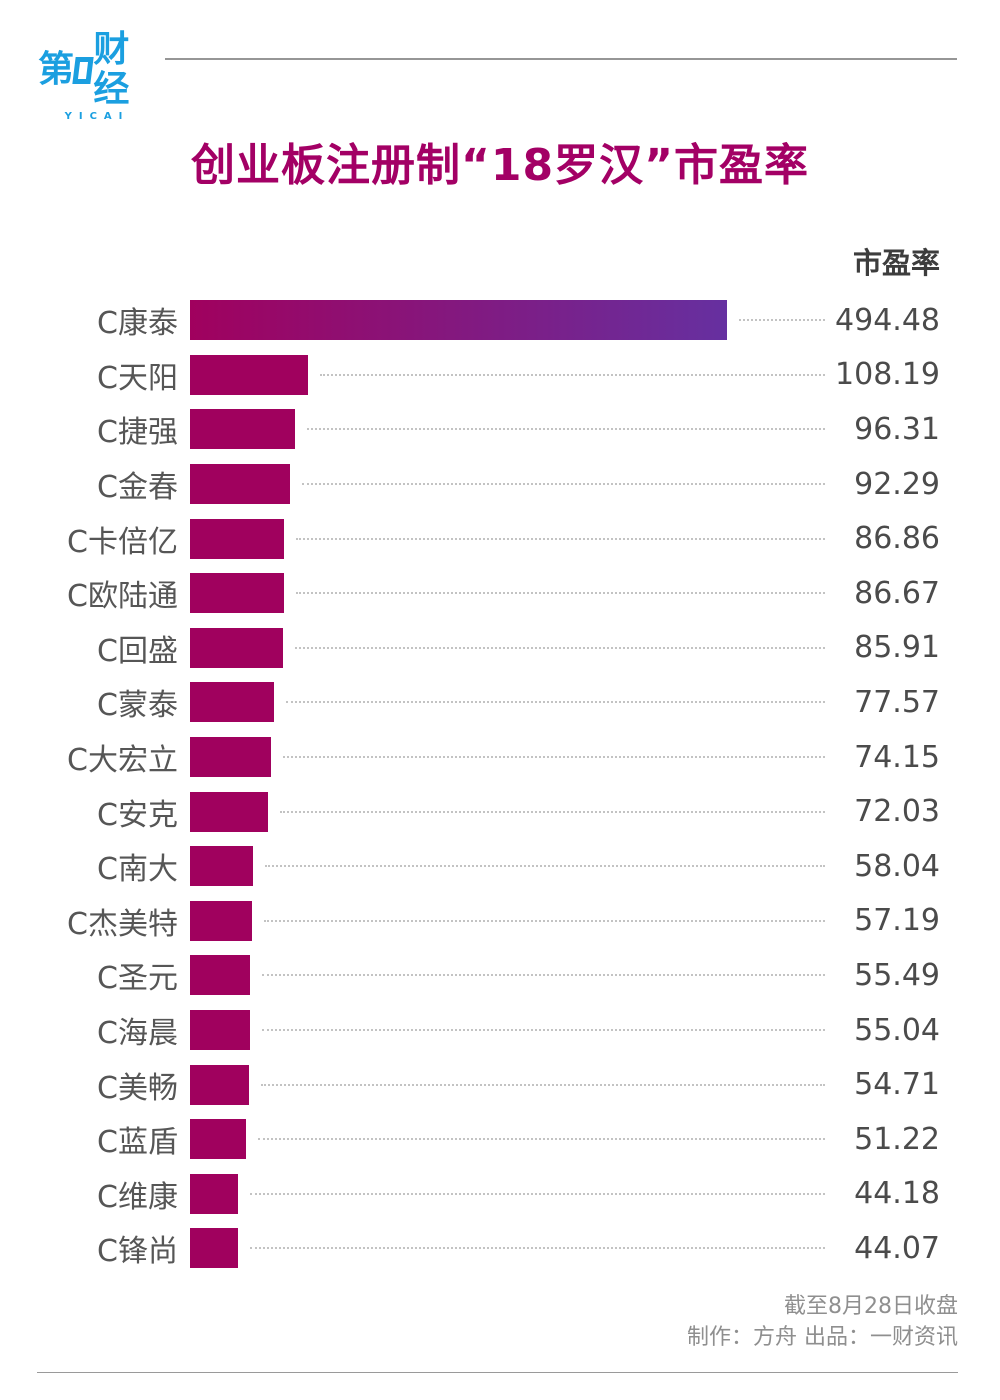 The height and width of the screenshot is (1400, 1000). Describe the element at coordinates (897, 1194) in the screenshot. I see `row-value: 44.18` at that location.